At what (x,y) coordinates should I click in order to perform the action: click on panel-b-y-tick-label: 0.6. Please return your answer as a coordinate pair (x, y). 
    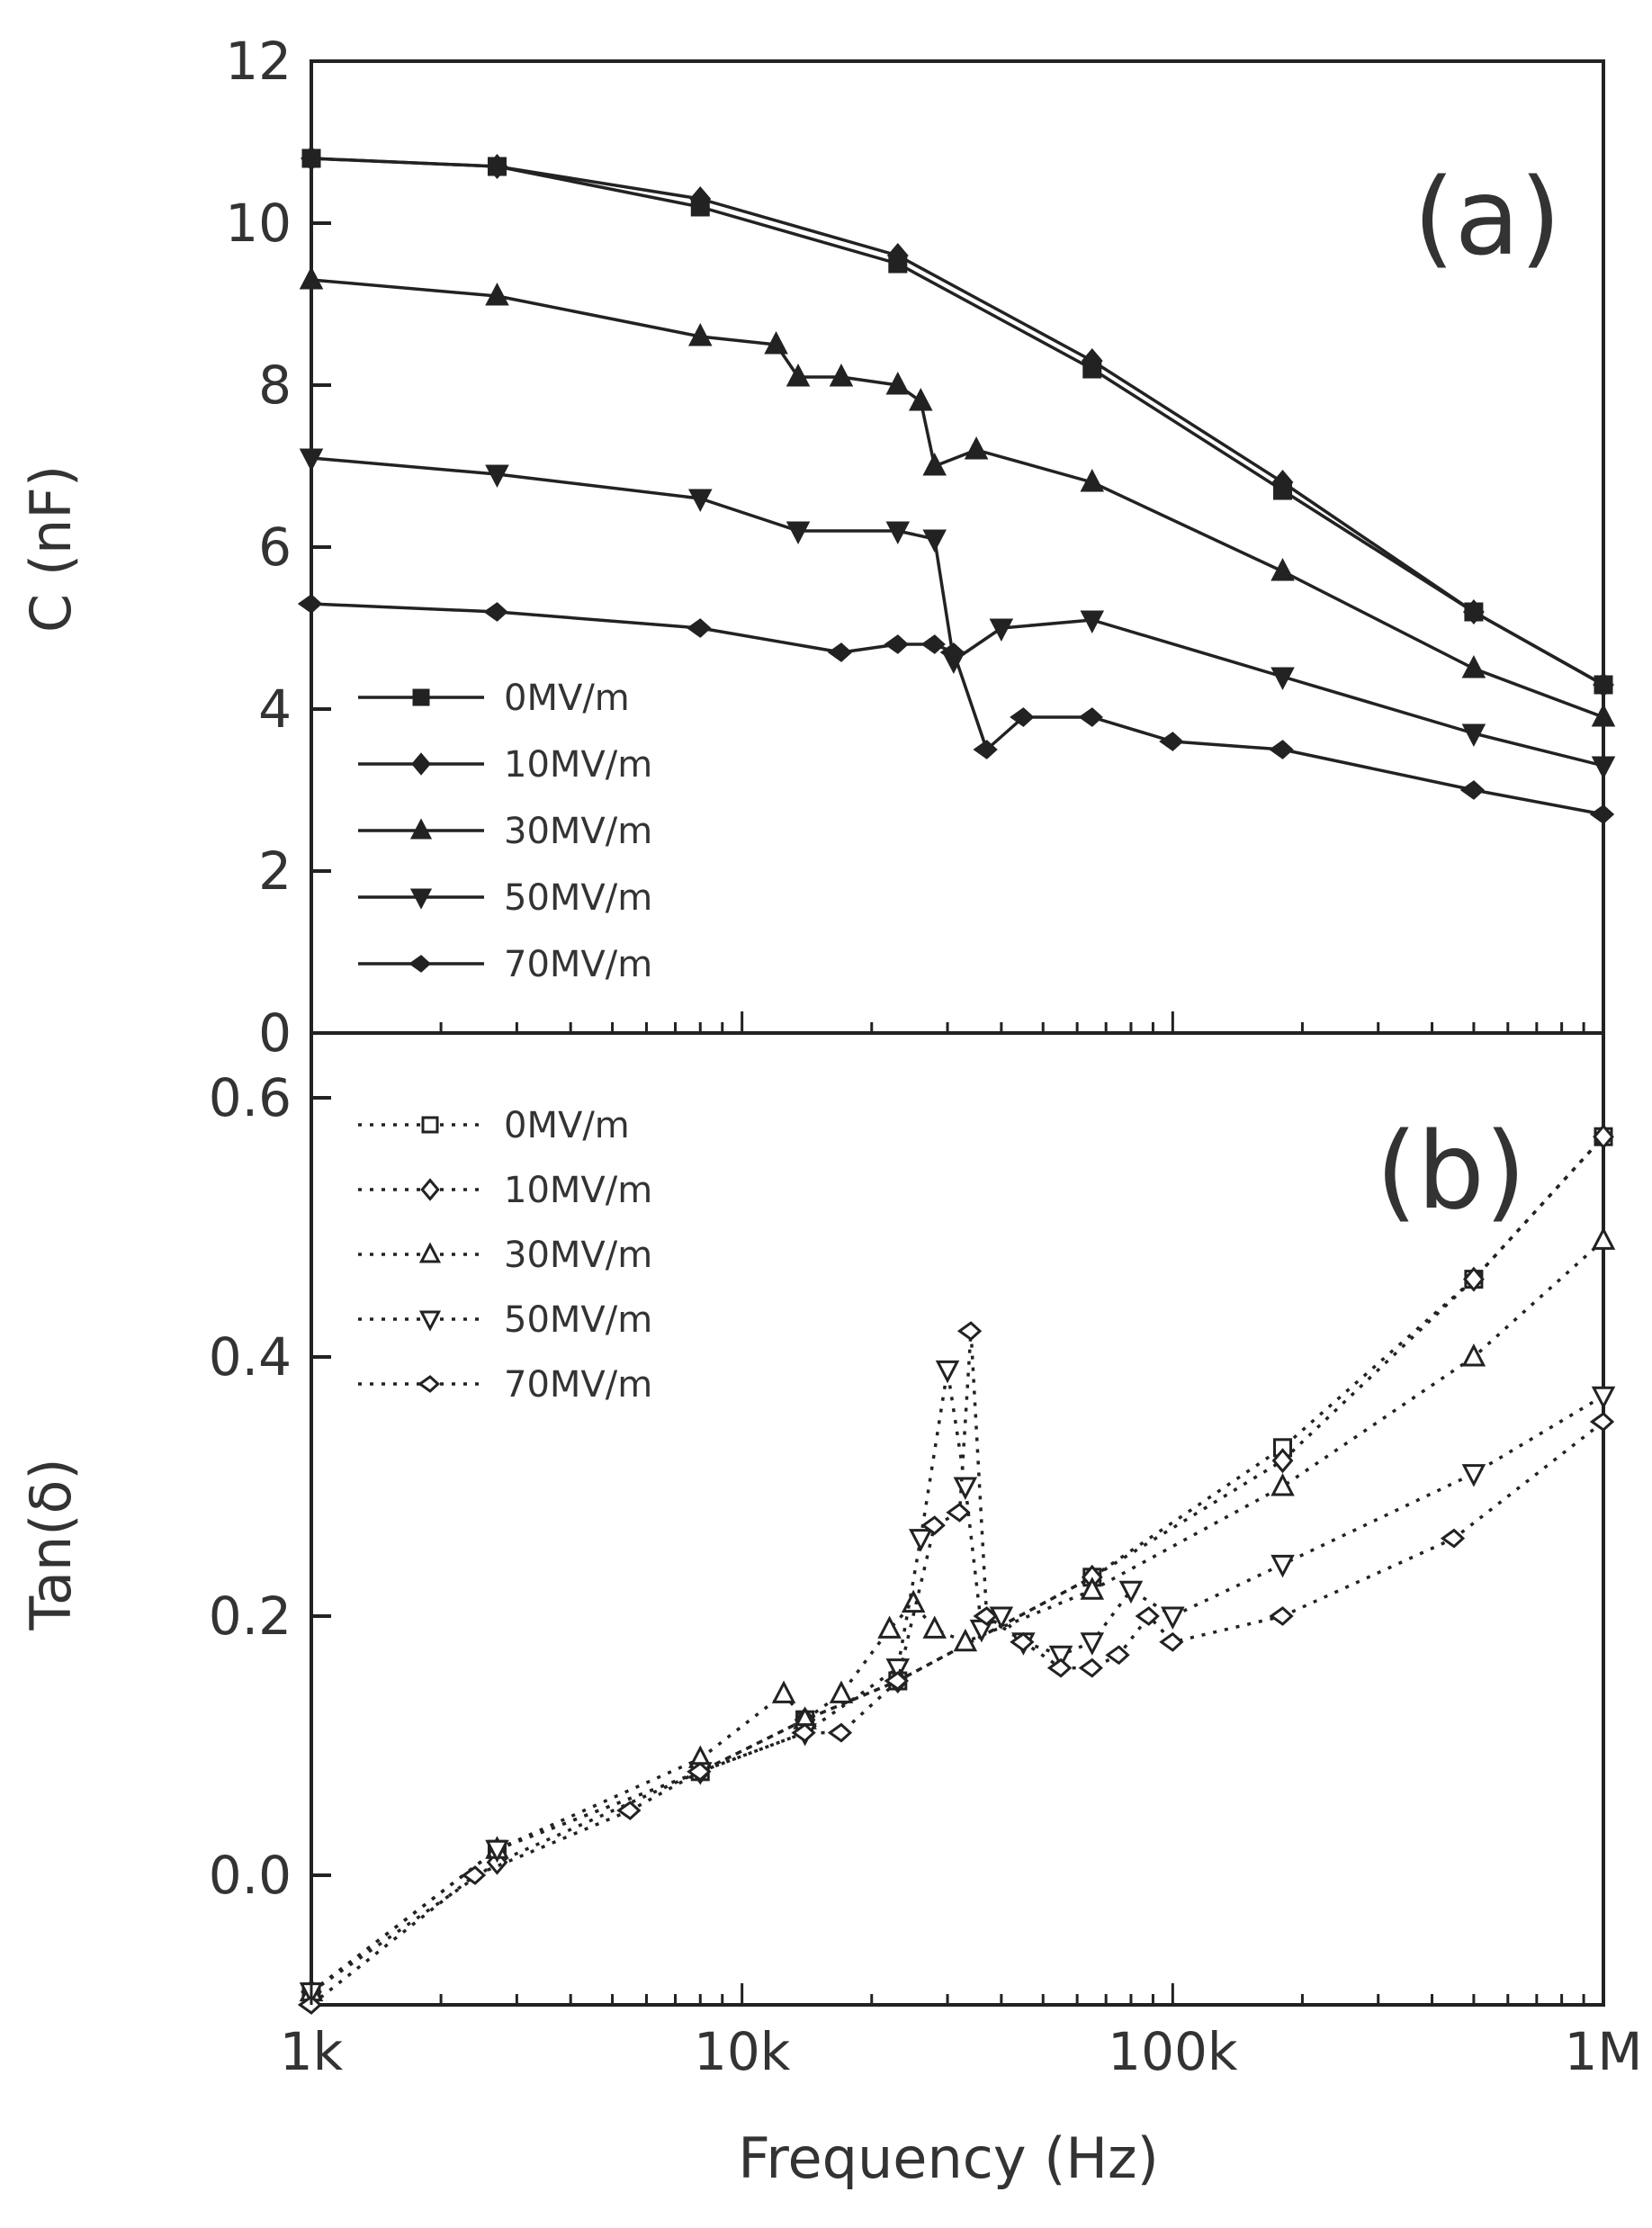
    Looking at the image, I should click on (251, 1097).